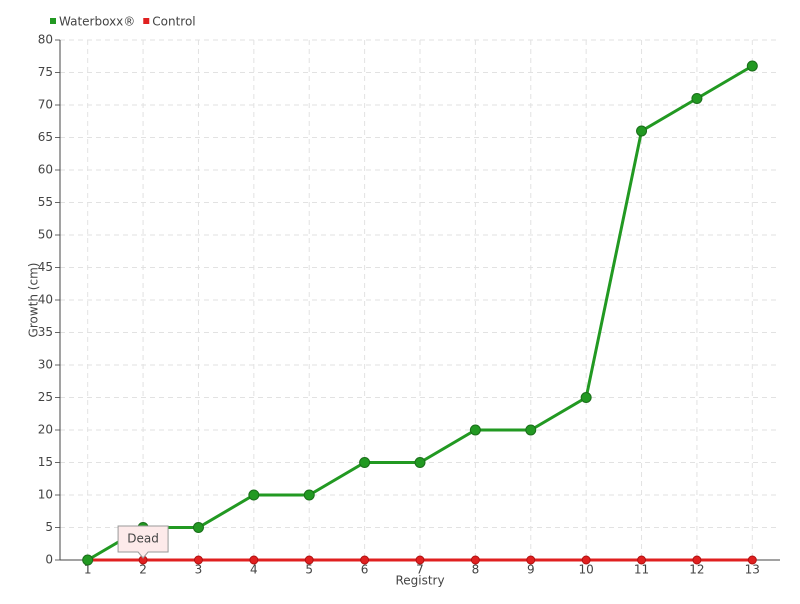 The width and height of the screenshot is (800, 604). What do you see at coordinates (45, 397) in the screenshot?
I see `y-tick-label: 25` at bounding box center [45, 397].